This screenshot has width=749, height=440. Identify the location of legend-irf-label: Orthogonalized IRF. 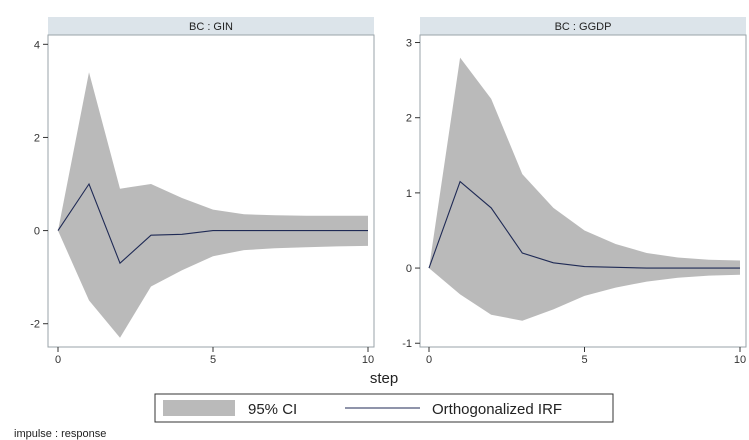
(497, 409).